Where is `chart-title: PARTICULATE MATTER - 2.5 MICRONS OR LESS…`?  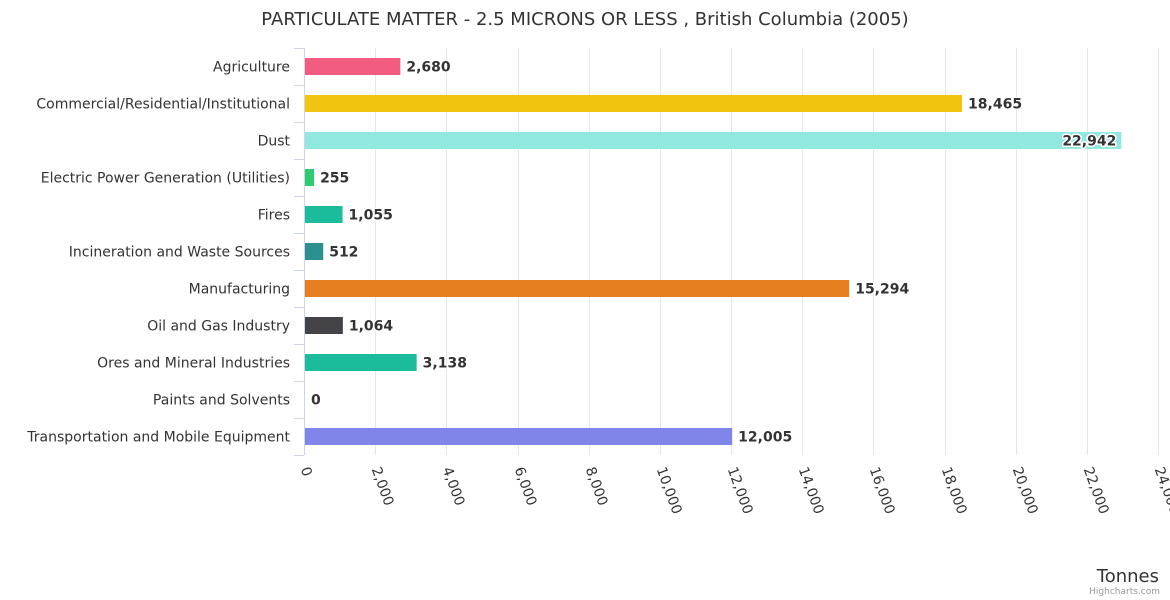 chart-title: PARTICULATE MATTER - 2.5 MICRONS OR LESS… is located at coordinates (584, 19).